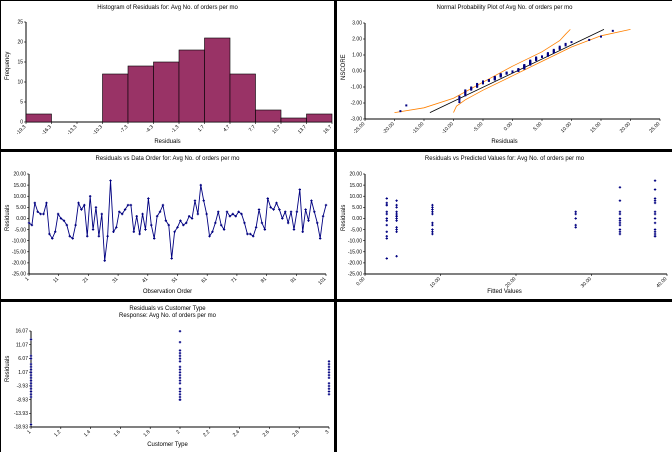 The image size is (672, 452). I want to click on x-axis-label: Fitted Values, so click(504, 292).